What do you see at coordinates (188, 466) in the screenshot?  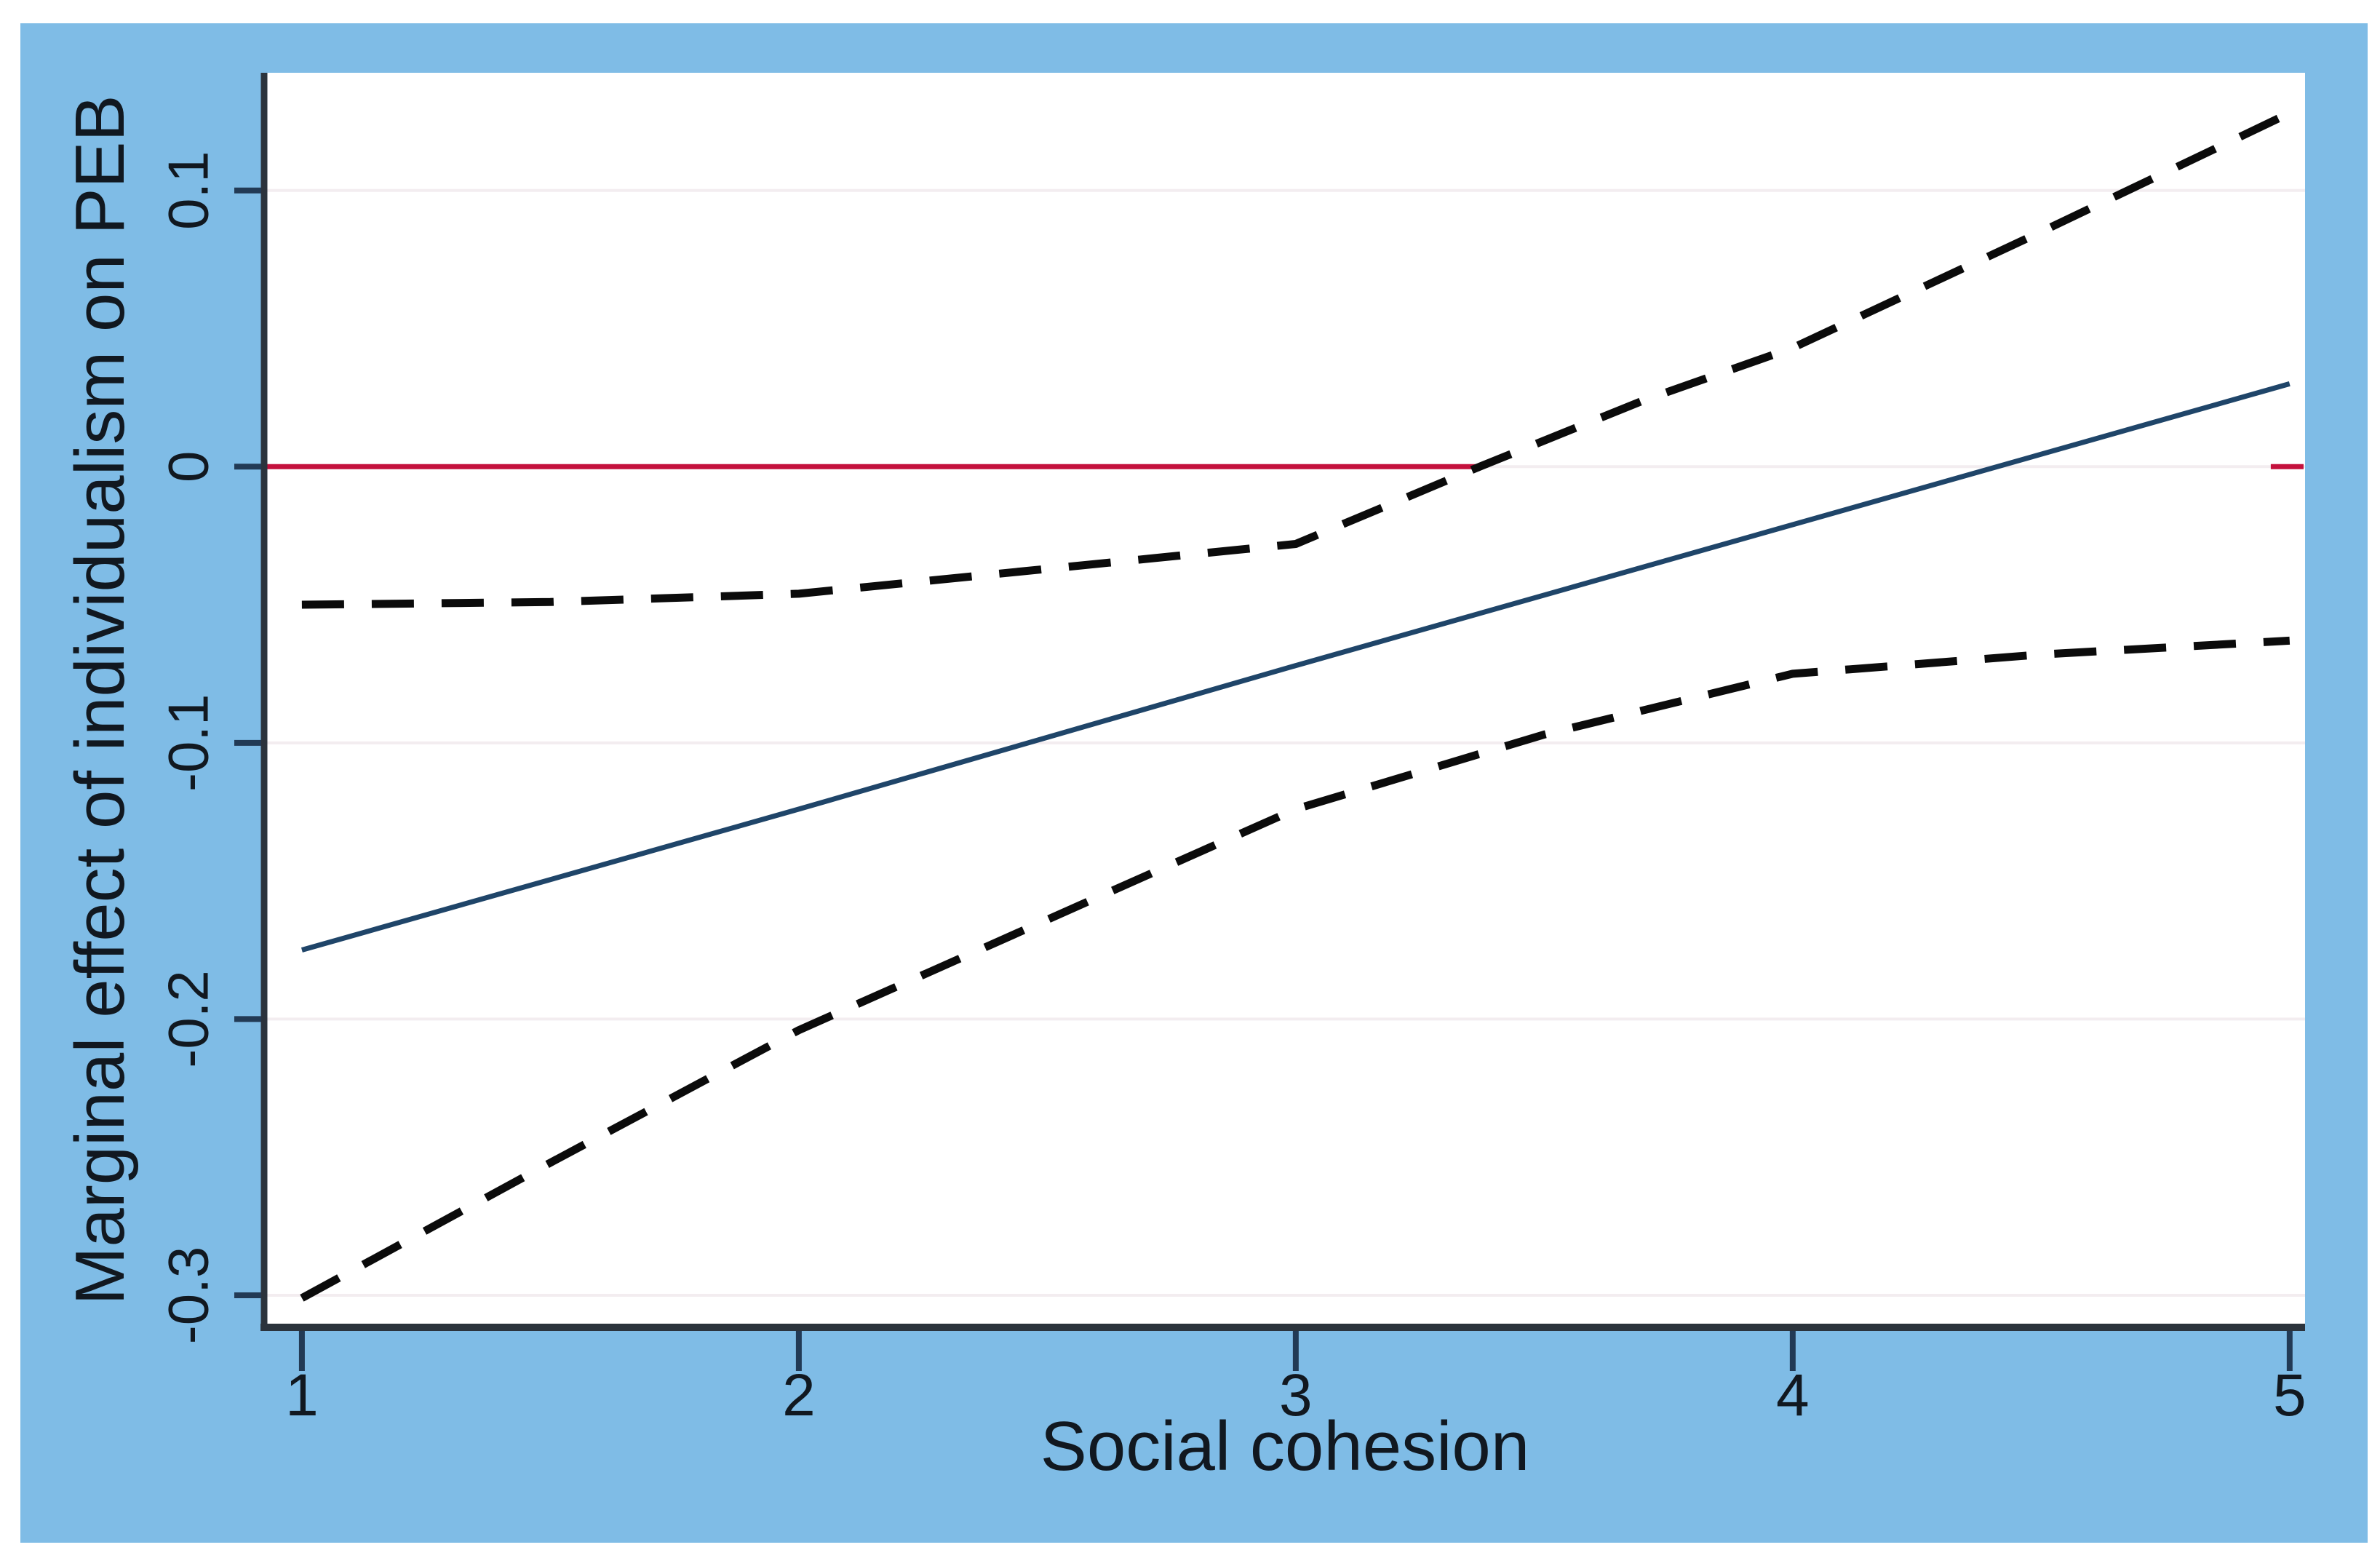 I see `y-tick-label-0: 0` at bounding box center [188, 466].